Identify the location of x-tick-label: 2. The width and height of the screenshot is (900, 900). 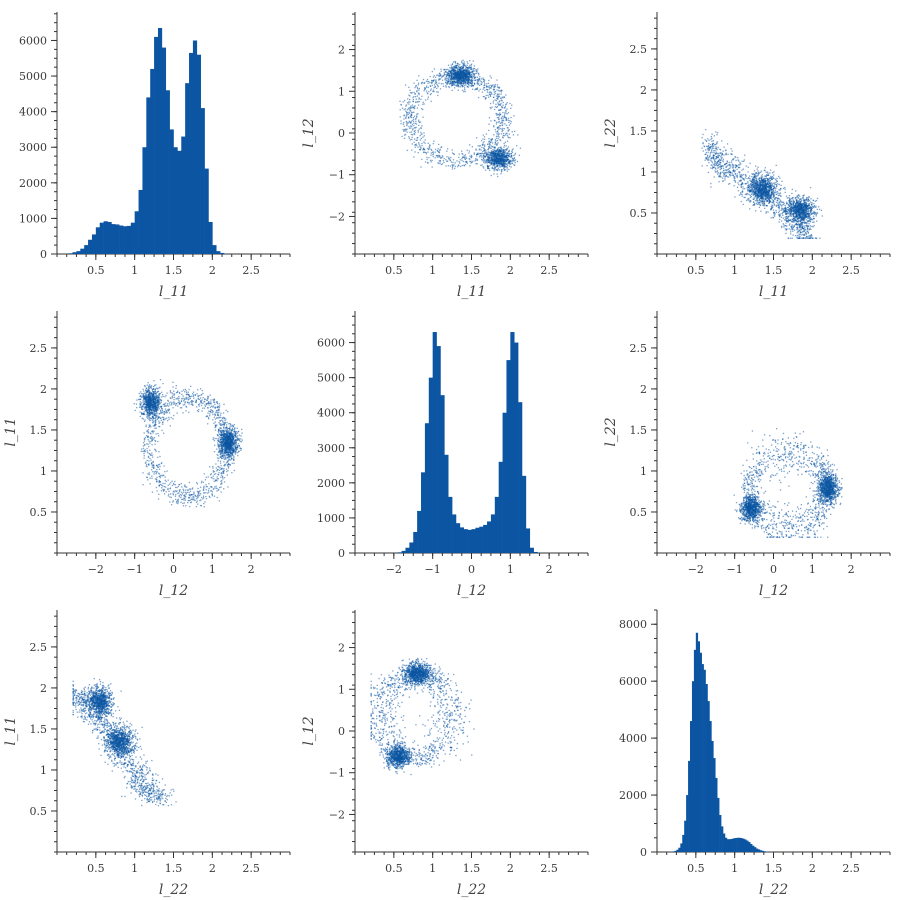
(812, 270).